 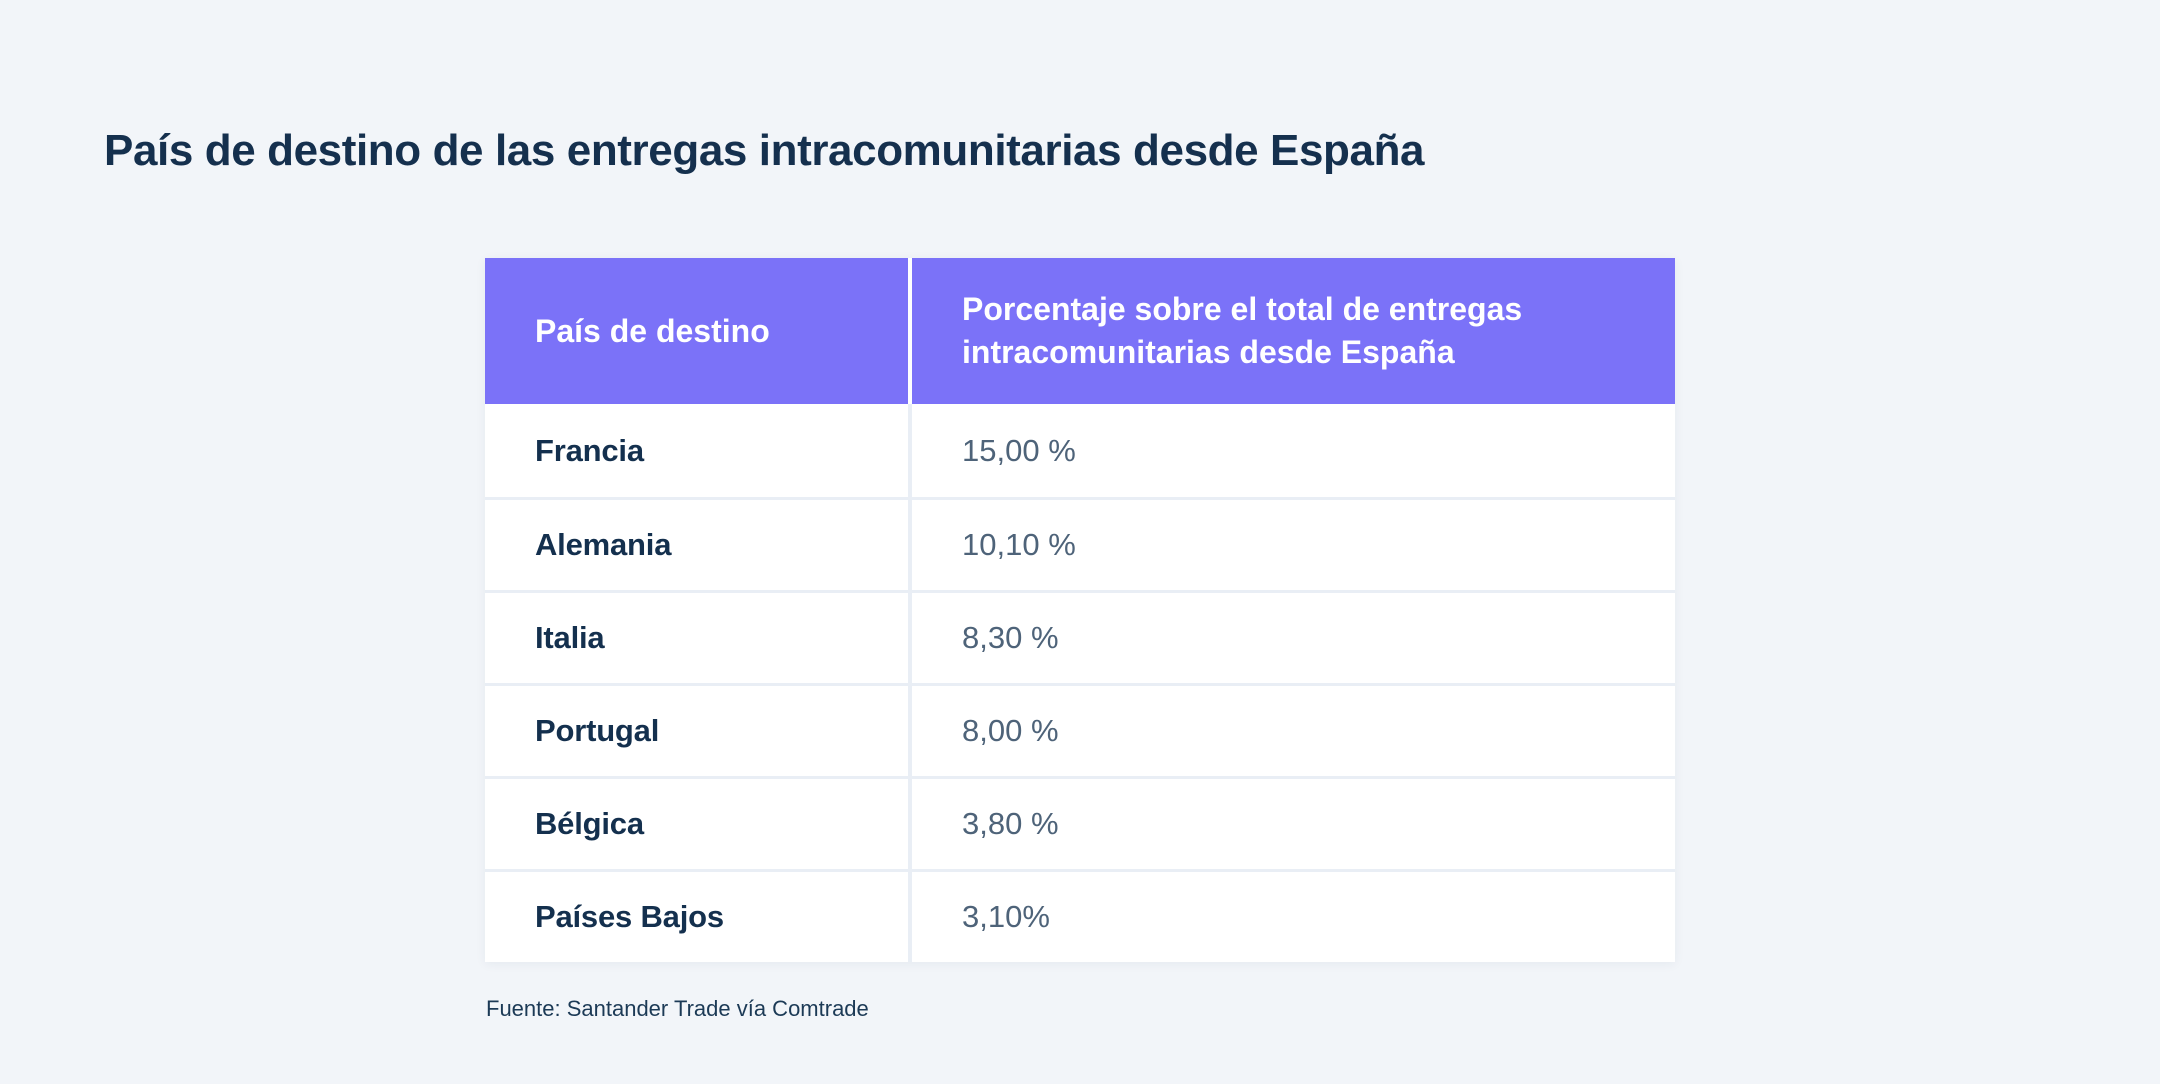 What do you see at coordinates (698, 545) in the screenshot?
I see `country-cell: Alemania` at bounding box center [698, 545].